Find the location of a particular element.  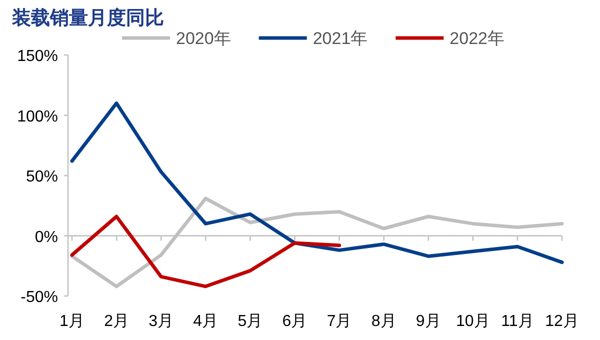

chart-title: 装载销量月度同比 is located at coordinates (87, 18).